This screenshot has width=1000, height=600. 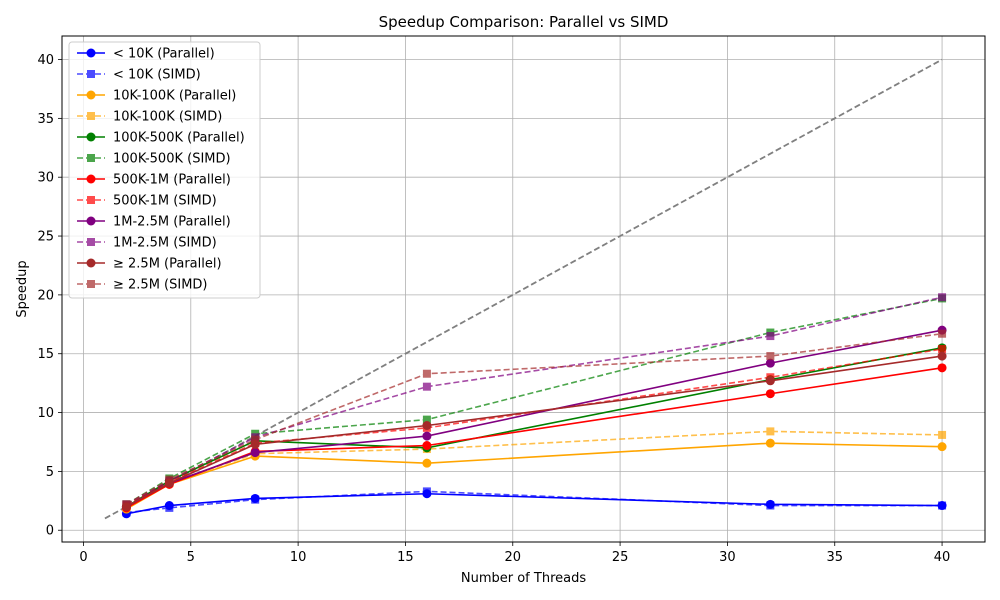 I want to click on legend-label: 500K-1M (SIMD), so click(x=165, y=201).